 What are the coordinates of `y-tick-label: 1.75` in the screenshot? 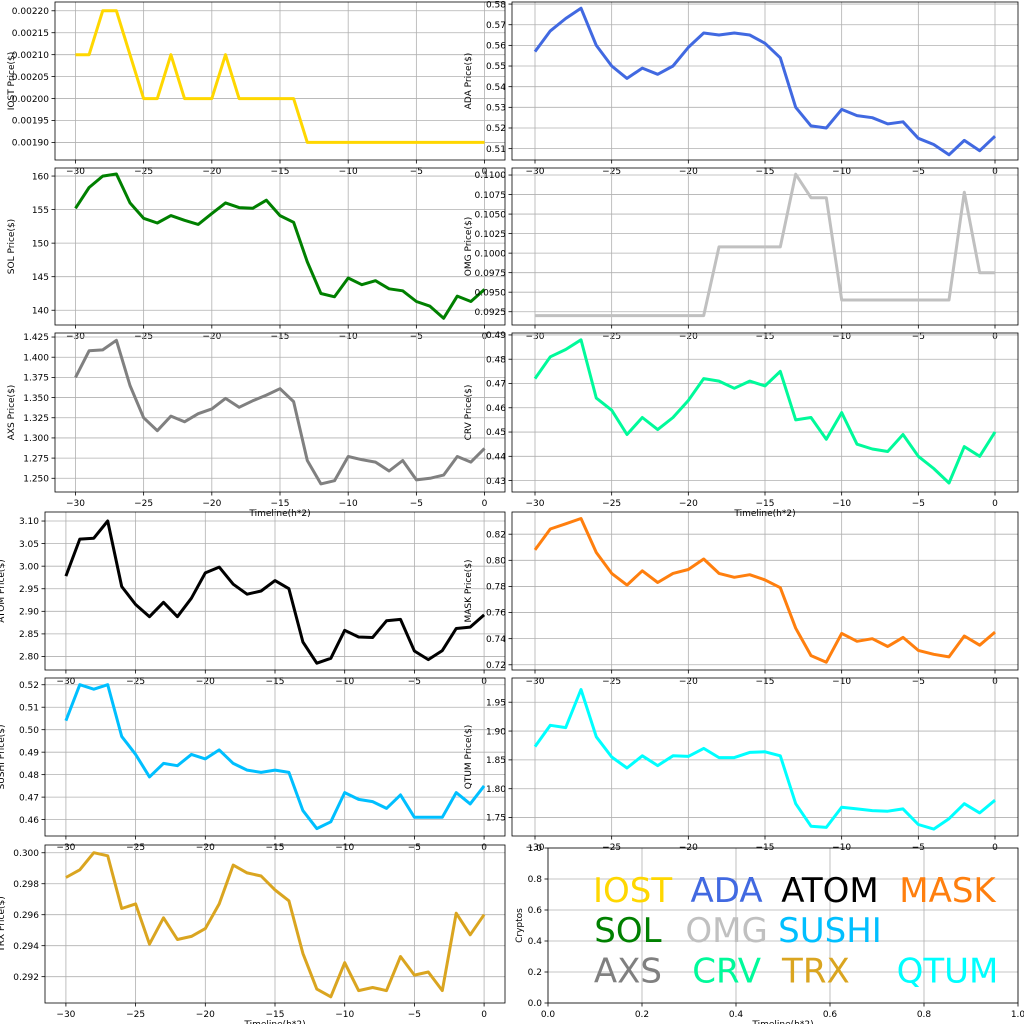 It's located at (496, 819).